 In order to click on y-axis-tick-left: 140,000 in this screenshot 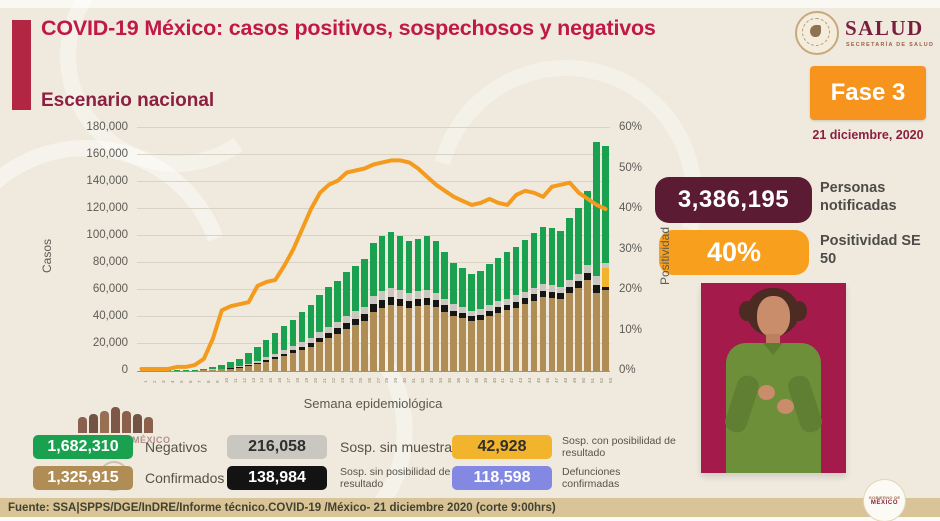, I will do `click(107, 181)`.